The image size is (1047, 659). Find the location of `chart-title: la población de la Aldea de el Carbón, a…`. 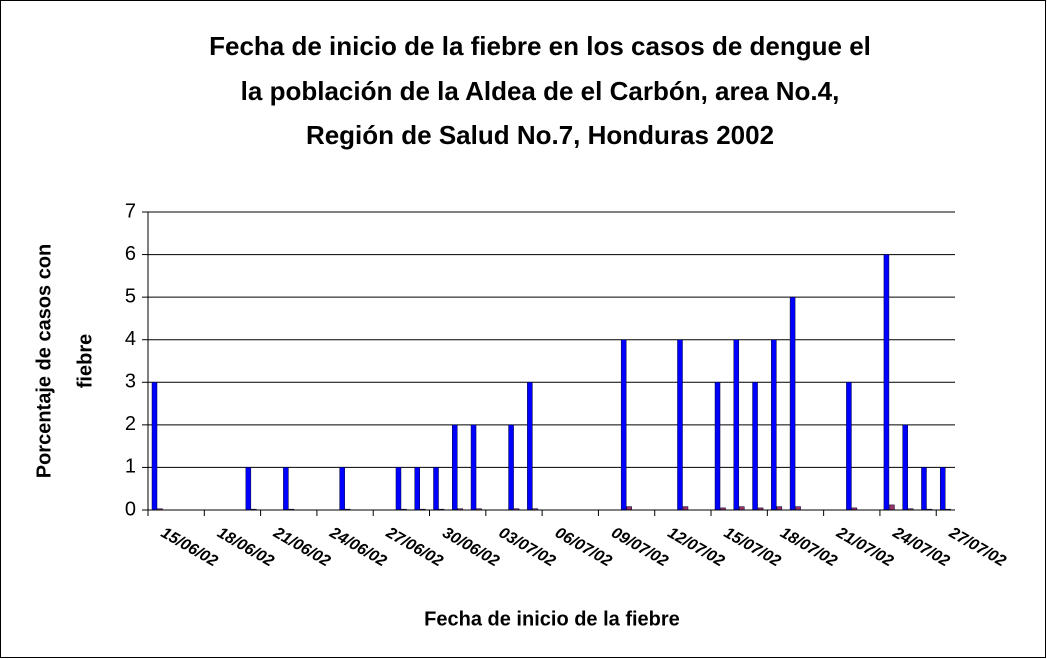

chart-title: la población de la Aldea de el Carbón, a… is located at coordinates (540, 91).